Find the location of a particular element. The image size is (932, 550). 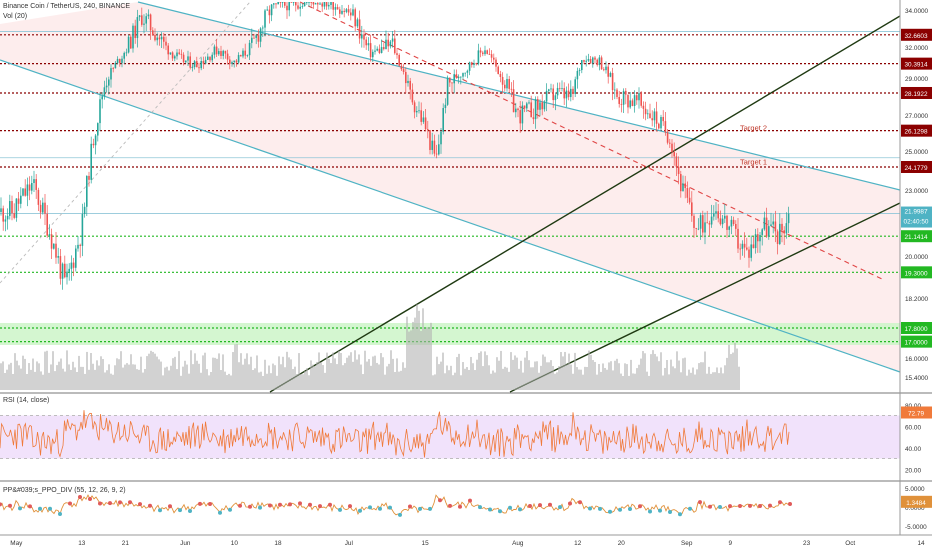

ppo-pane is located at coordinates (396, 505).